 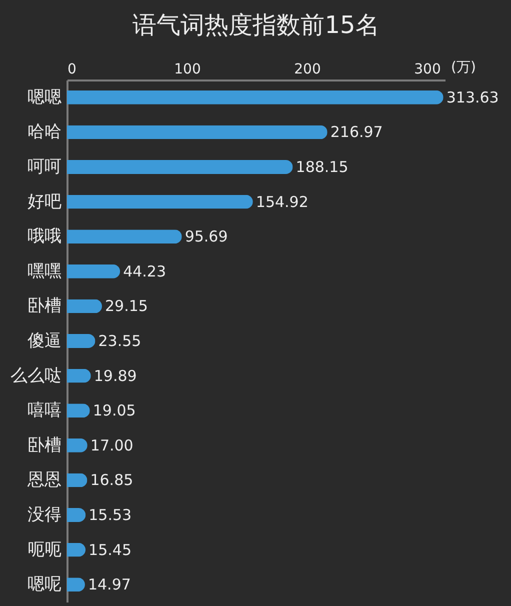 I want to click on data-label: 95.69, so click(x=206, y=237).